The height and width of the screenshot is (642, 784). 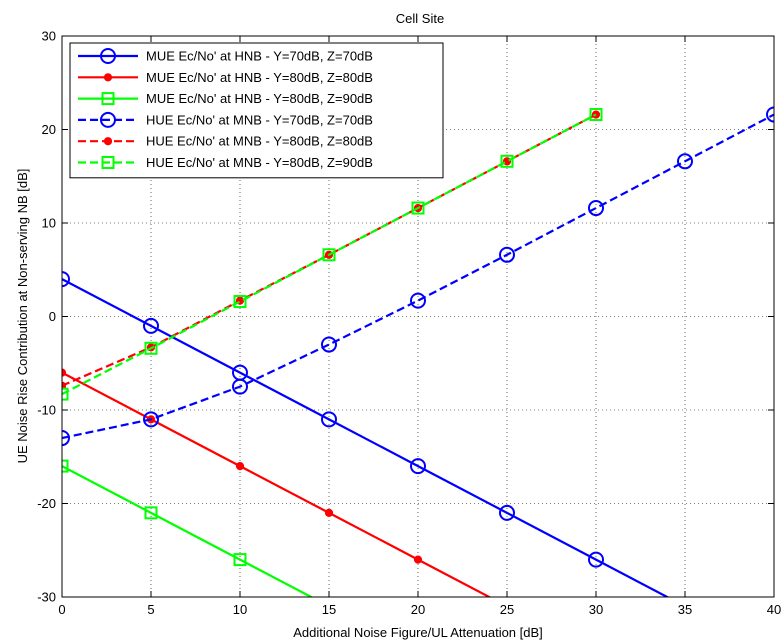 What do you see at coordinates (52, 316) in the screenshot?
I see `y-tick-label: 0` at bounding box center [52, 316].